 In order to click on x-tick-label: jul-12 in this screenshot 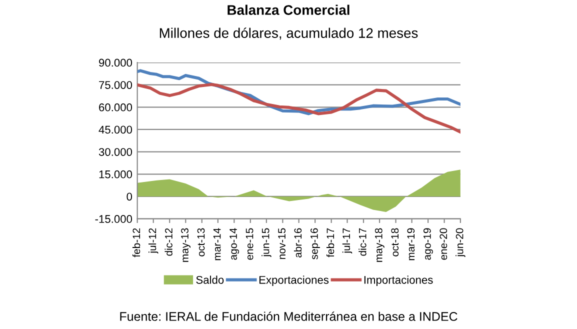, I will do `click(153, 241)`.